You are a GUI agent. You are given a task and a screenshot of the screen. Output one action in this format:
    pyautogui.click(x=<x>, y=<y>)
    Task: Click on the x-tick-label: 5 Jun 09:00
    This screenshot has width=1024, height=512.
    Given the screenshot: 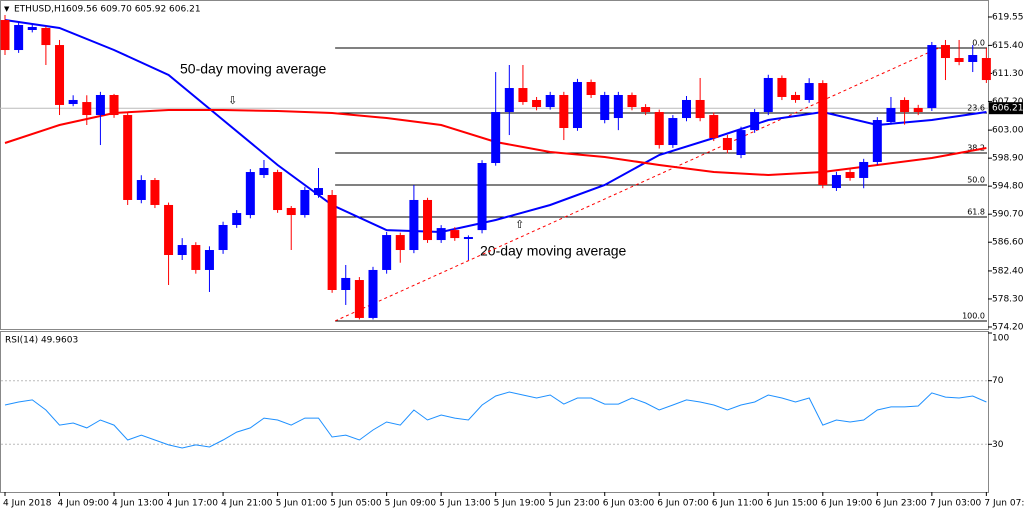 What is the action you would take?
    pyautogui.click(x=411, y=504)
    